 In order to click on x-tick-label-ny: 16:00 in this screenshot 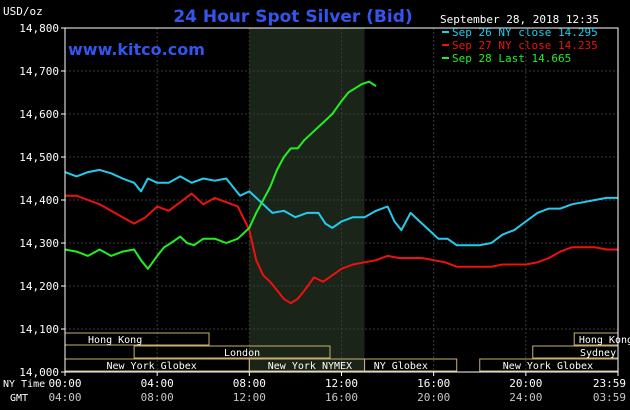, I will do `click(433, 383)`.